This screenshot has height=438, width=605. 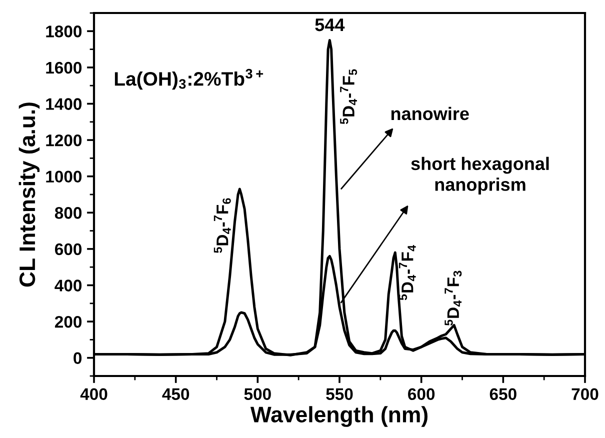 I want to click on annotation: La(OH)$_{3}$:2%Tb$^{3+}$, so click(x=189, y=79).